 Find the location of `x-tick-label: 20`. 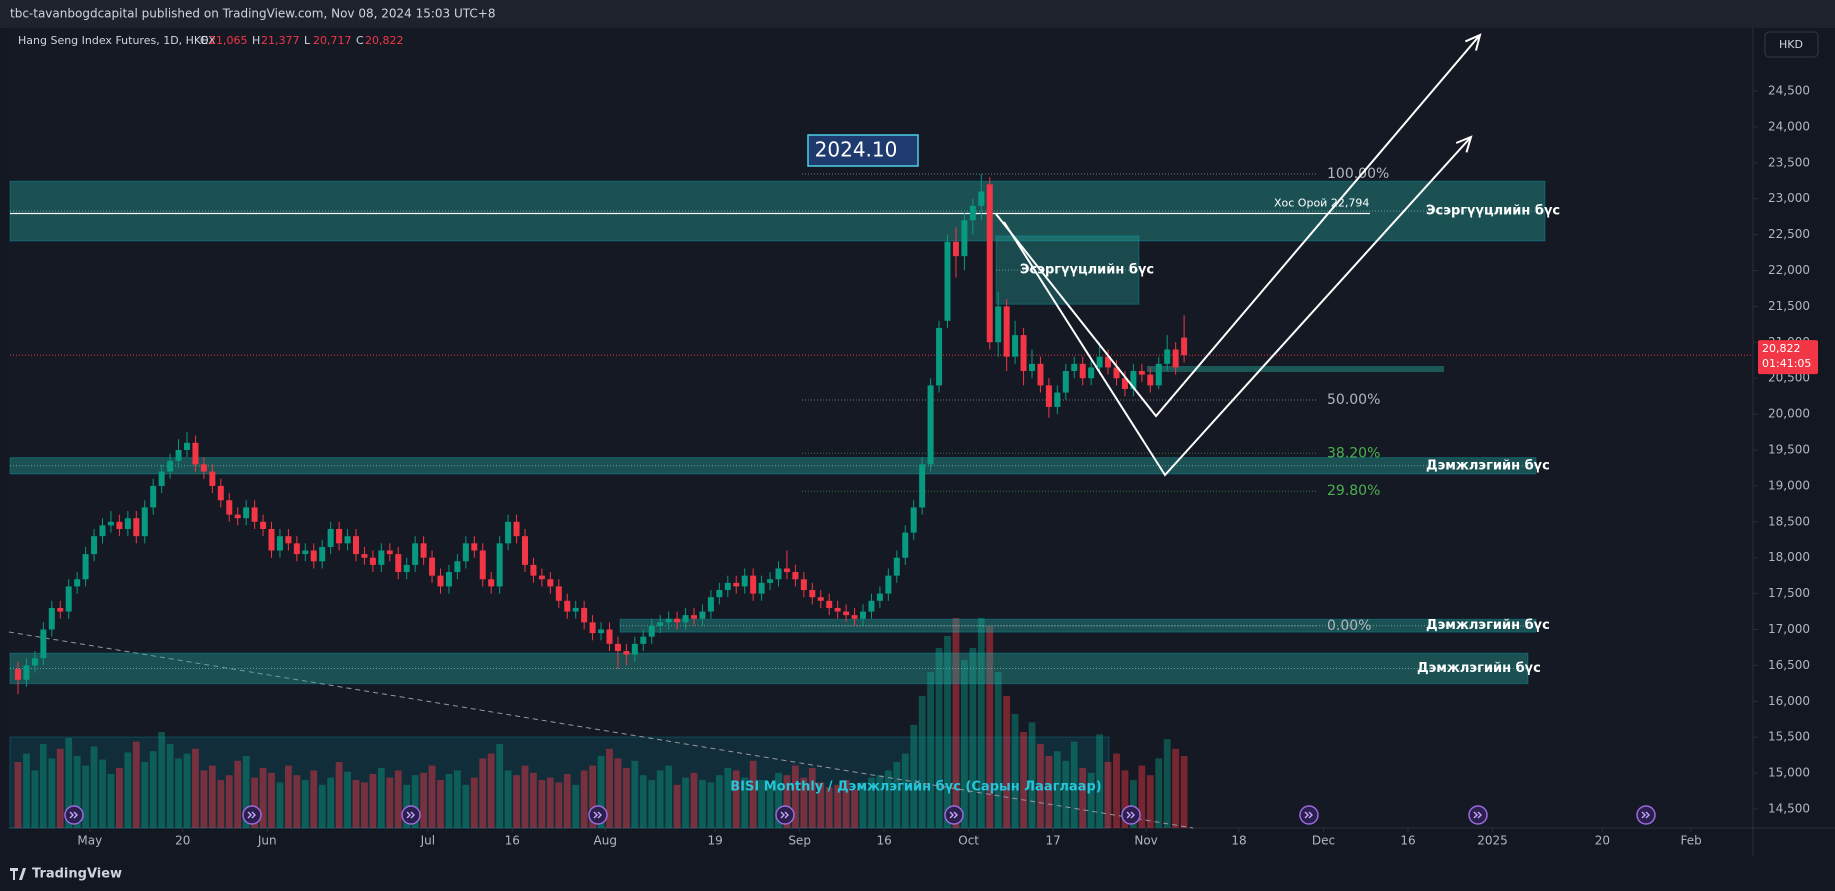

x-tick-label: 20 is located at coordinates (1602, 841).